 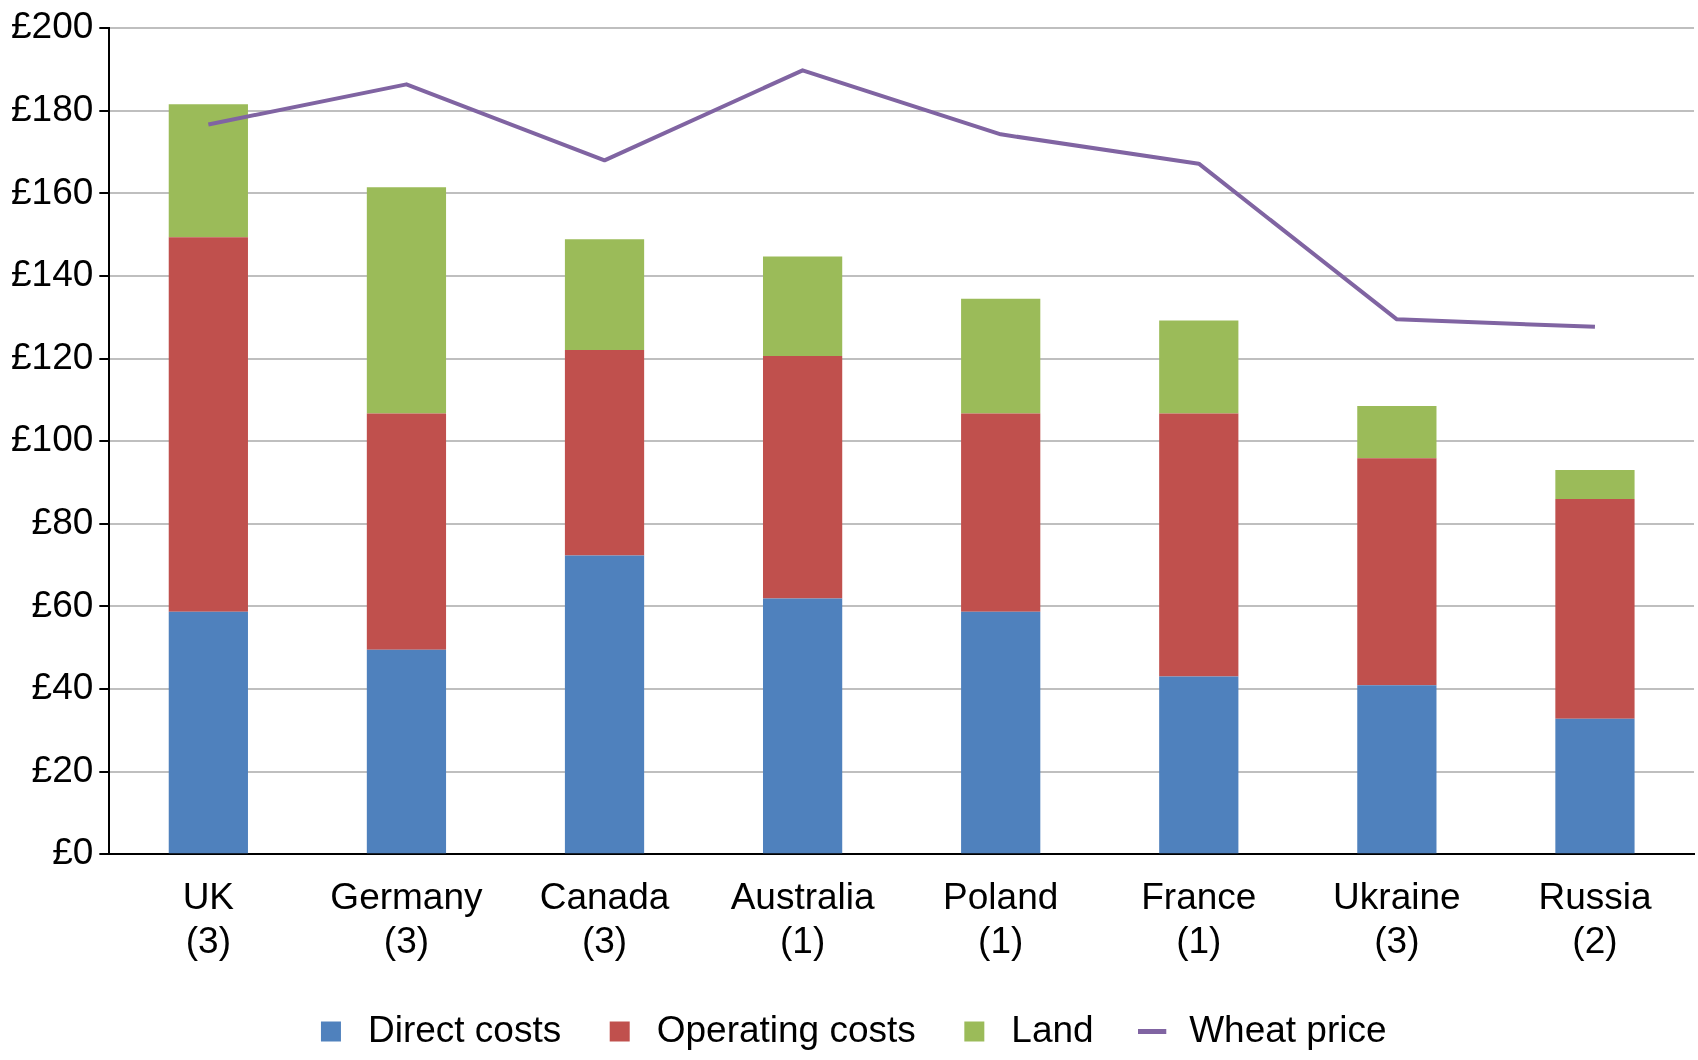 I want to click on y-tick-label: £40, so click(x=62, y=687).